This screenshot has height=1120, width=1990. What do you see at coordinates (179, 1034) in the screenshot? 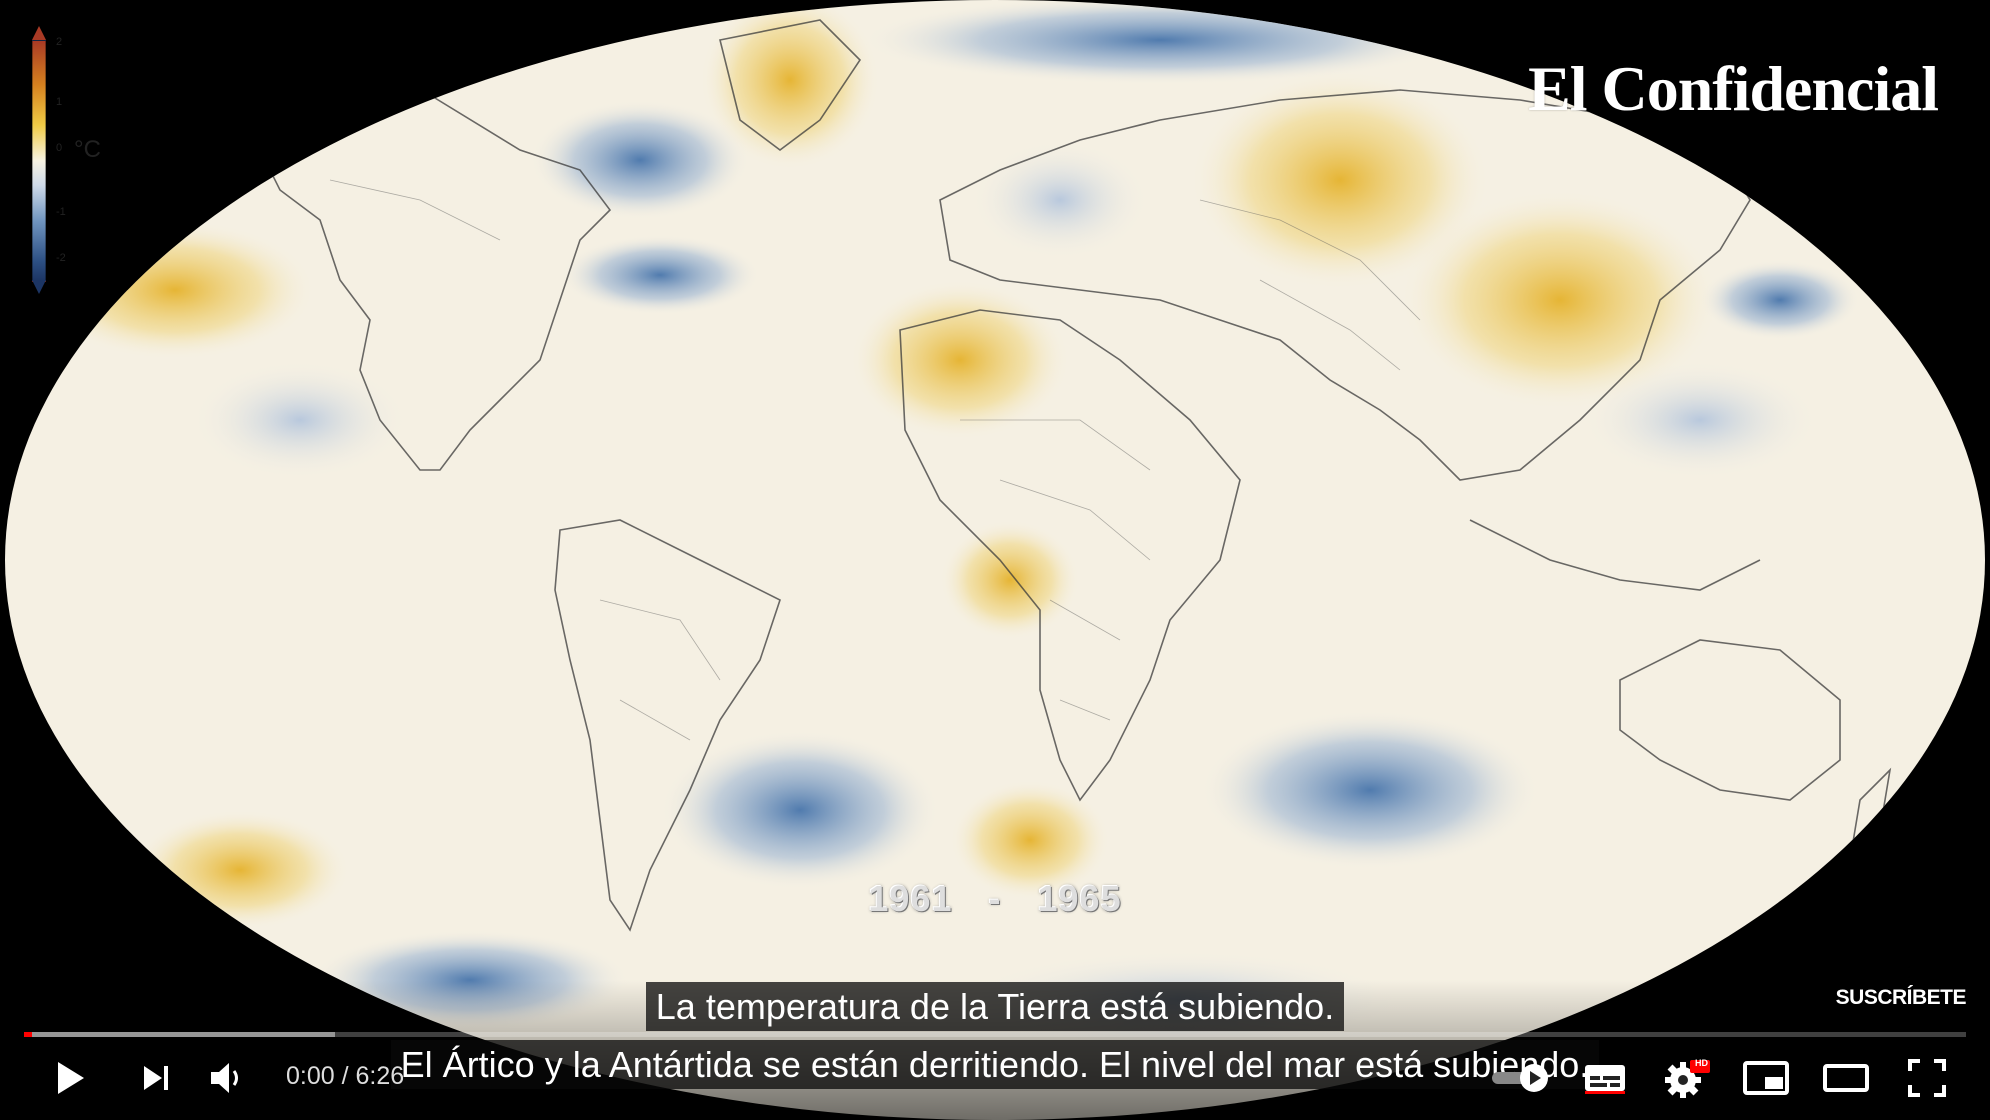
I see `progress-loaded` at bounding box center [179, 1034].